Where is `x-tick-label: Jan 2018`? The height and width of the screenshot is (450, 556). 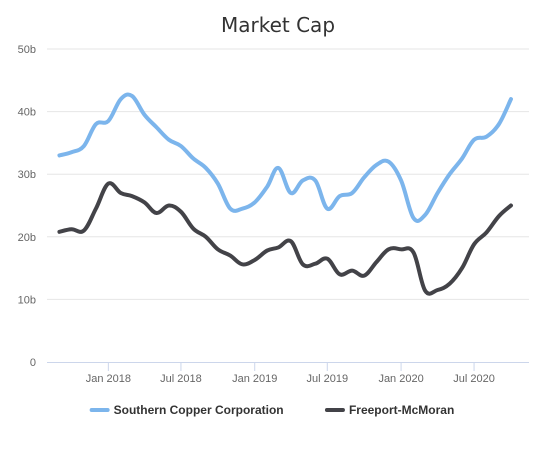
x-tick-label: Jan 2018 is located at coordinates (108, 379).